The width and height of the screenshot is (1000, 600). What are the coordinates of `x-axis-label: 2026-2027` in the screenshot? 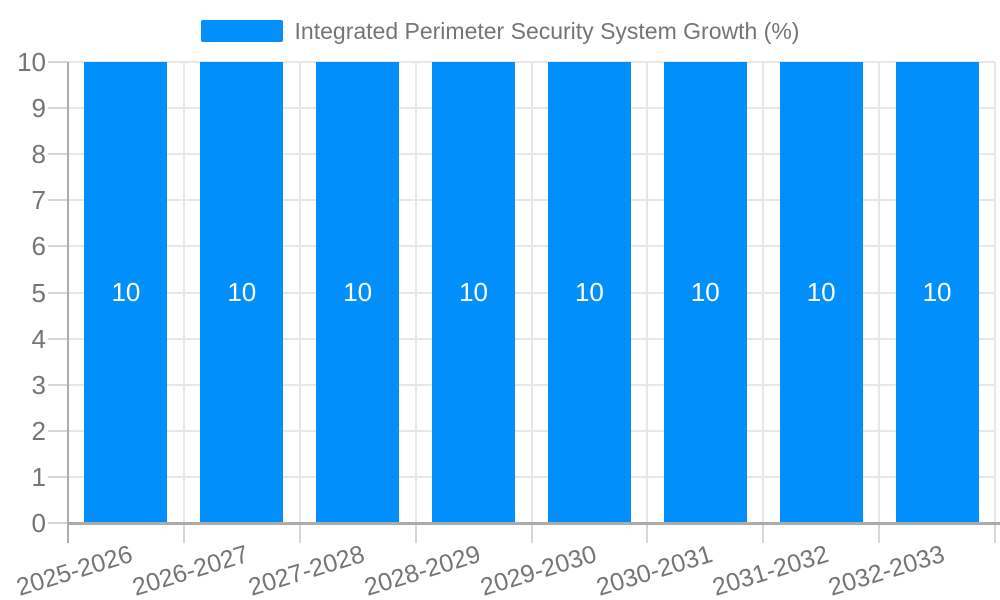 It's located at (190, 570).